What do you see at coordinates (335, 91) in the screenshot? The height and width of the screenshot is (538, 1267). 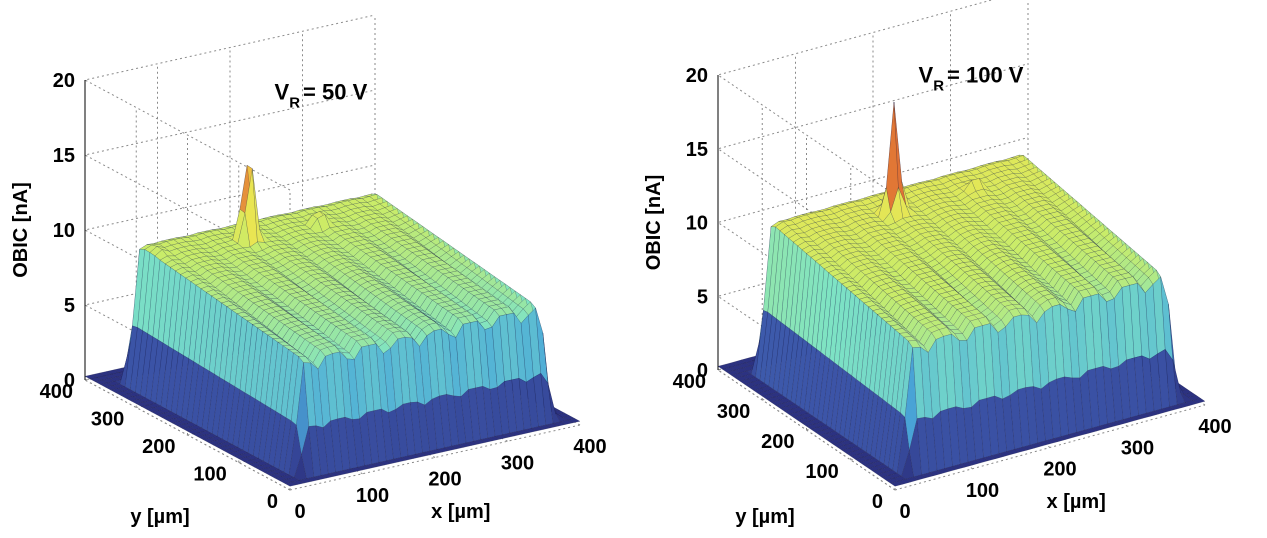 I see `annotation-value: = 50 V` at bounding box center [335, 91].